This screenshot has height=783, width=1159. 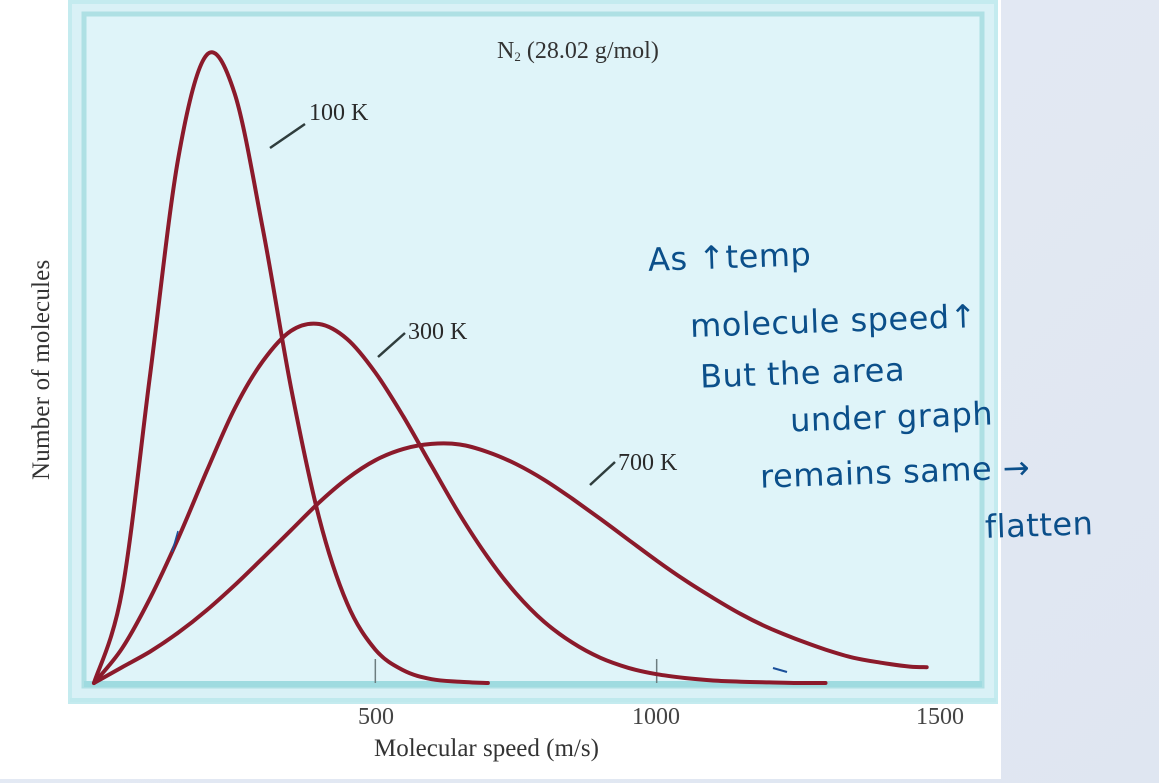 I want to click on annotation-line-4: under graph, so click(x=891, y=417).